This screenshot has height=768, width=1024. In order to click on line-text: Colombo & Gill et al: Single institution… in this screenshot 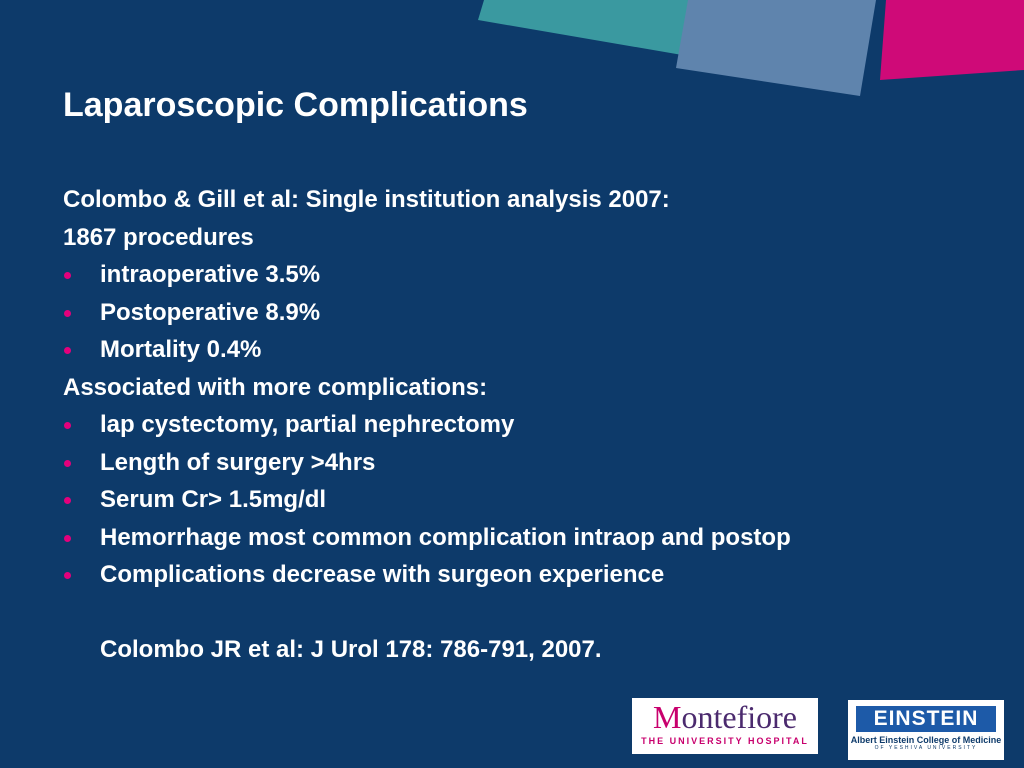, I will do `click(366, 199)`.